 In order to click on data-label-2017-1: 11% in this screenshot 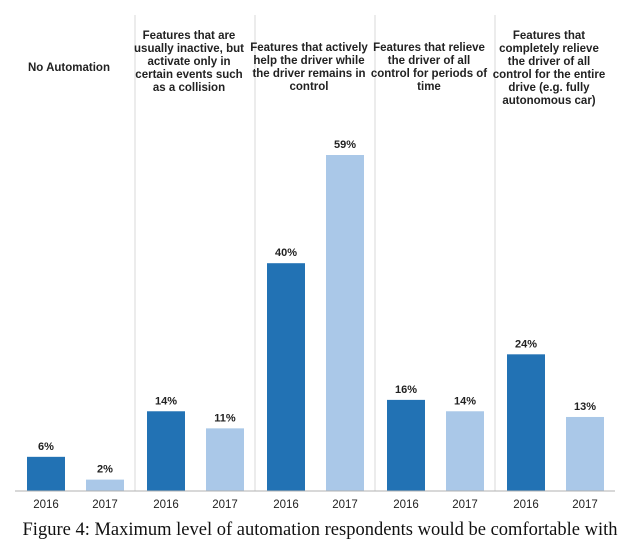, I will do `click(225, 418)`.